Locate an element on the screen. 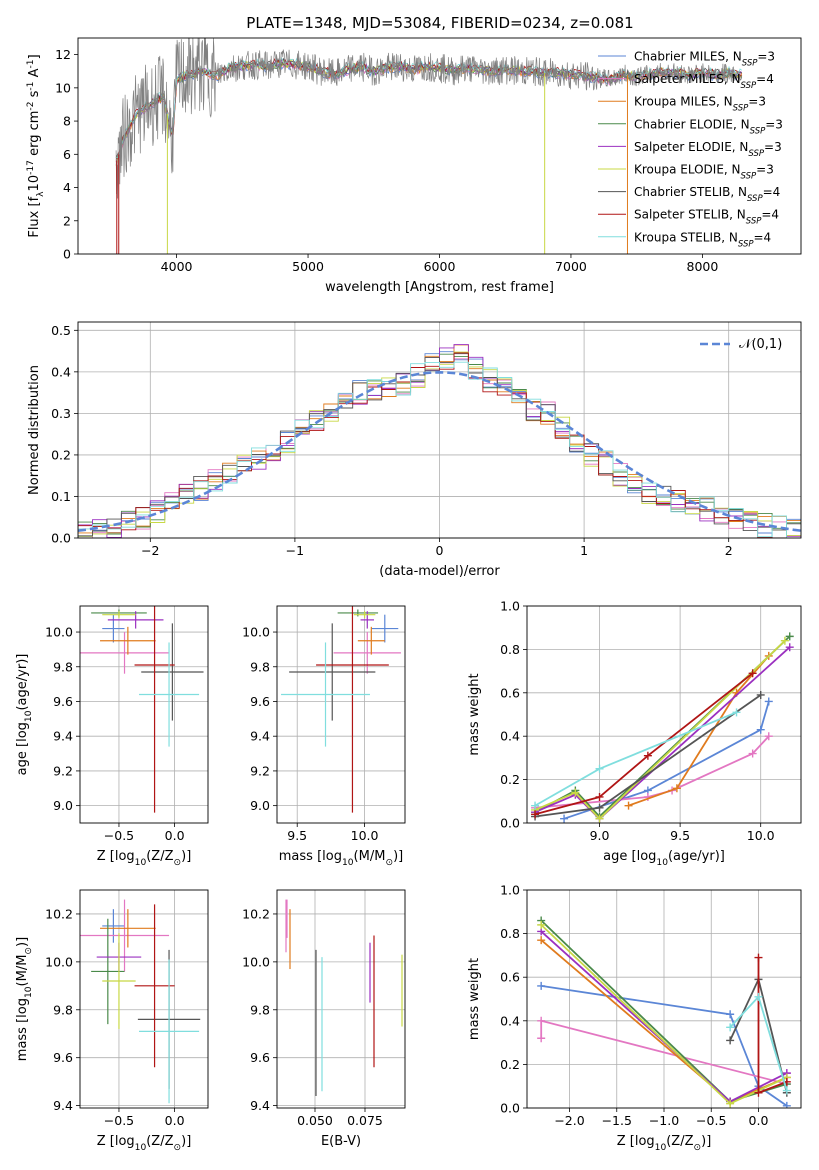 This screenshot has height=1170, width=819. age-vs-mass-plot-area is located at coordinates (341, 709).